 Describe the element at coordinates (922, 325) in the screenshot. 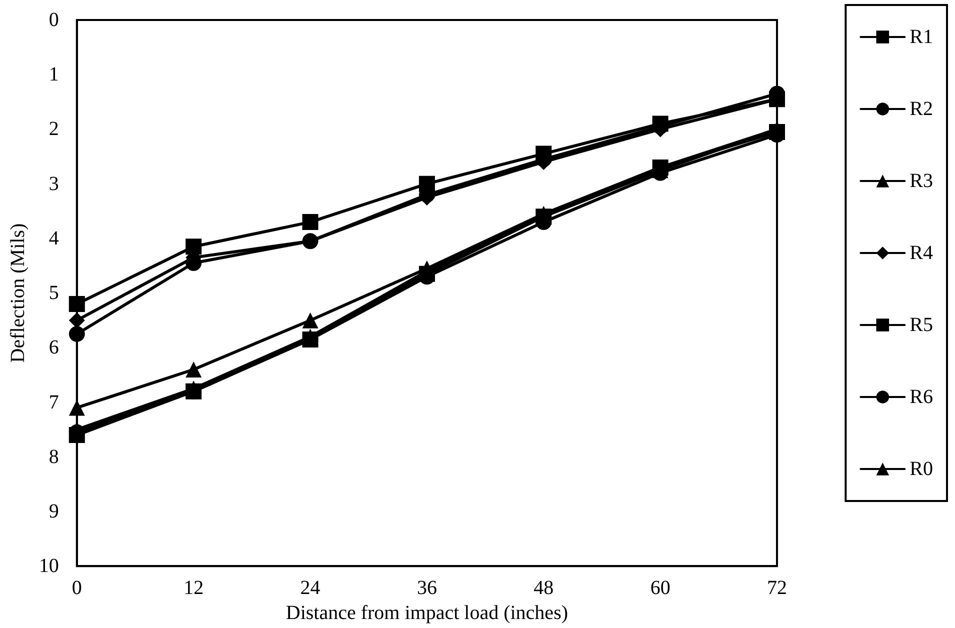

I see `legend-label: R5` at that location.